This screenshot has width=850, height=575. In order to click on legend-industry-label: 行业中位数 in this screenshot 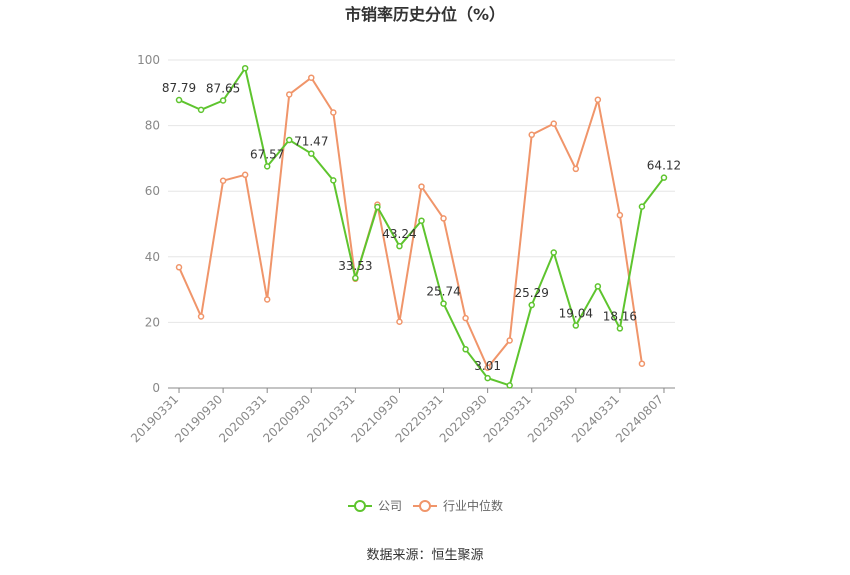, I will do `click(473, 505)`.